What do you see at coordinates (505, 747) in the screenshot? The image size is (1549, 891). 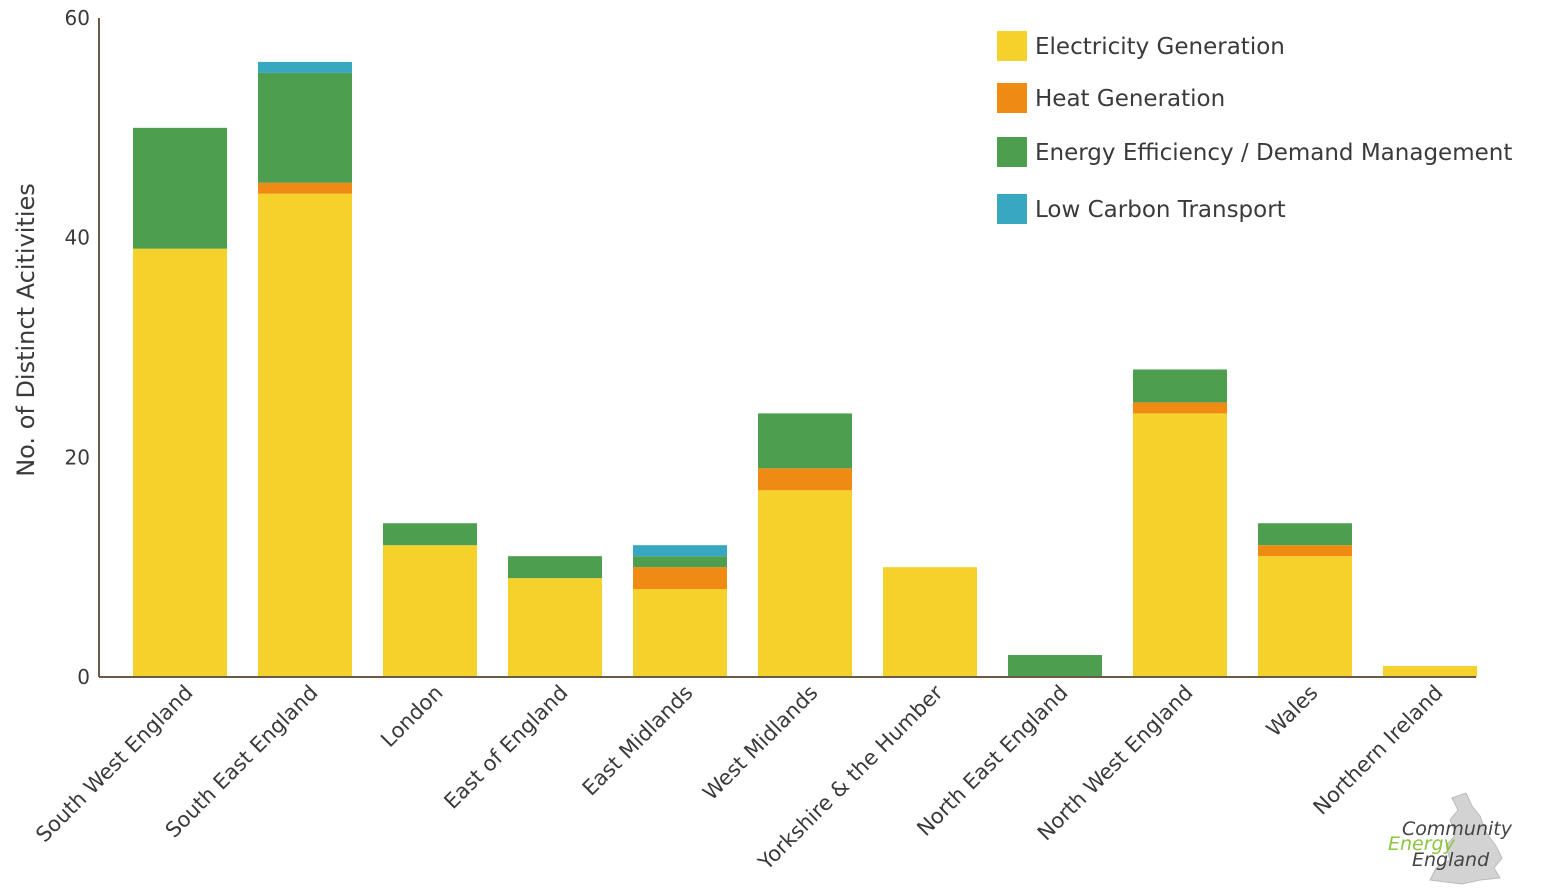 I see `x-tick-label: East of England` at bounding box center [505, 747].